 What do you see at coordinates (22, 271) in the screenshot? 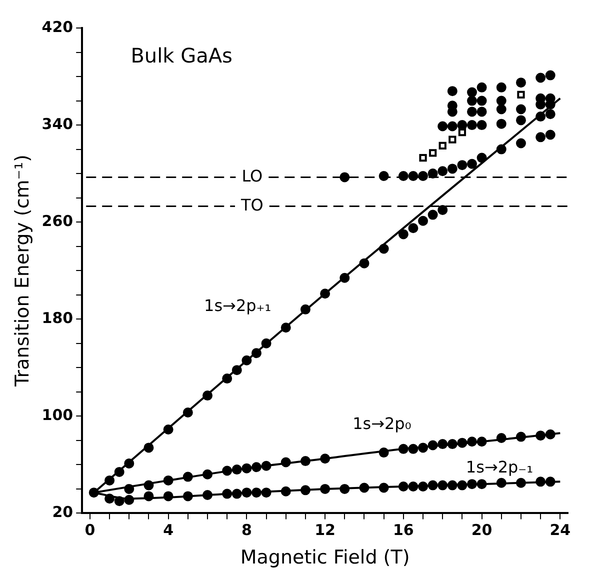
I see `y-axis-title: Transition Energy (cm⁻¹)` at bounding box center [22, 271].